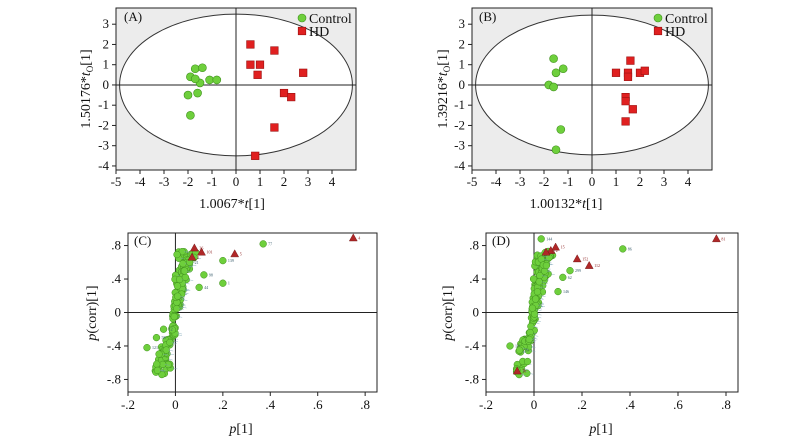 The width and height of the screenshot is (800, 442). What do you see at coordinates (198, 257) in the screenshot?
I see `marker-variable-label: 2` at bounding box center [198, 257].